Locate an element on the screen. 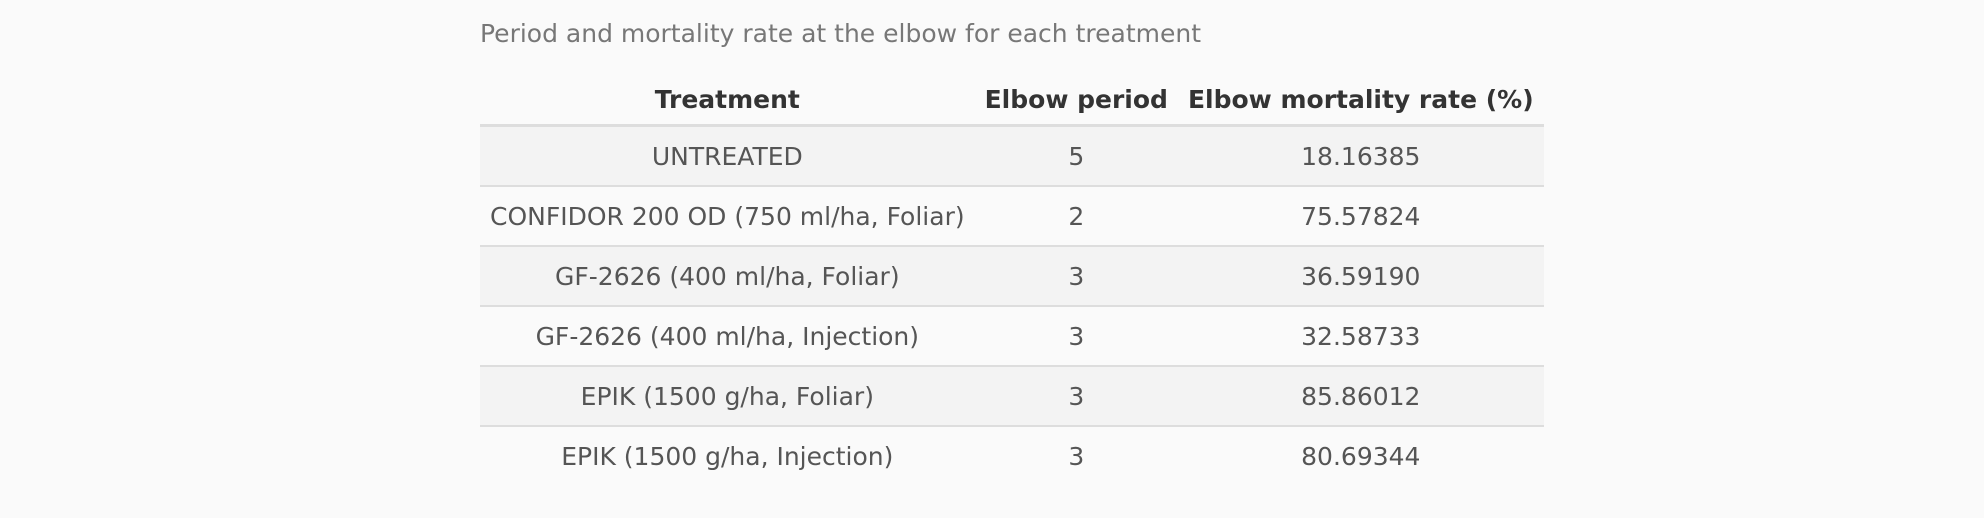  cell-elbow-period: 5 is located at coordinates (1076, 156).